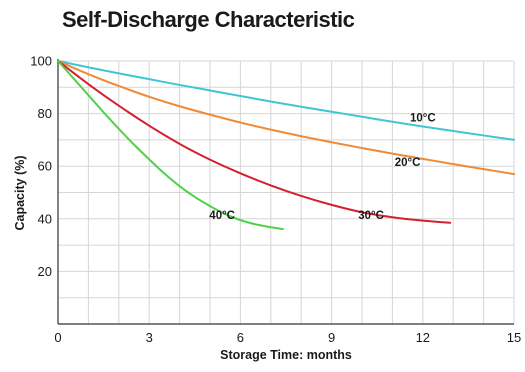 The width and height of the screenshot is (525, 372). What do you see at coordinates (208, 19) in the screenshot?
I see `chart-title: Self-Discharge Characteristic` at bounding box center [208, 19].